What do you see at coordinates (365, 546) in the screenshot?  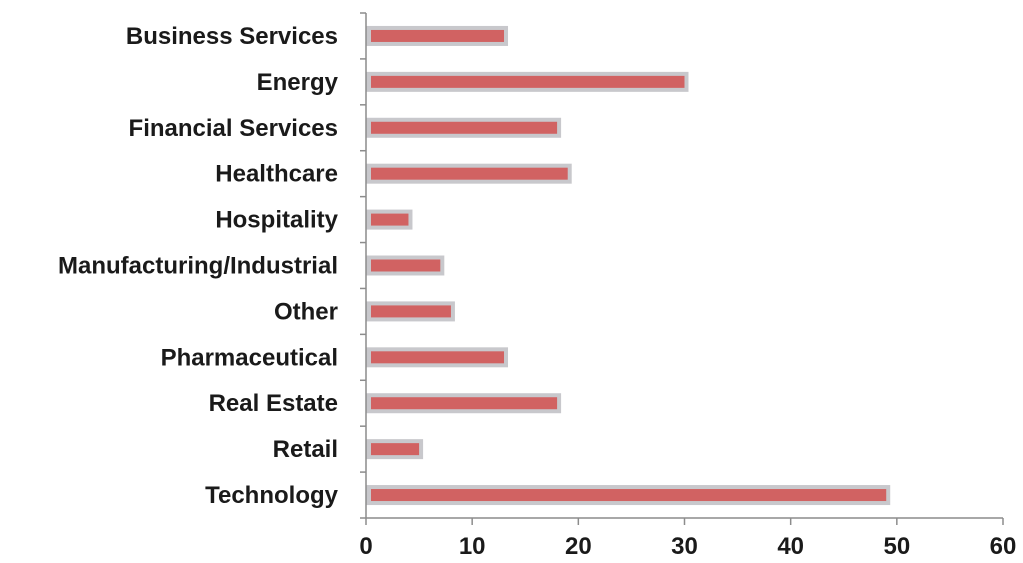 I see `x-tick-label: 0` at bounding box center [365, 546].